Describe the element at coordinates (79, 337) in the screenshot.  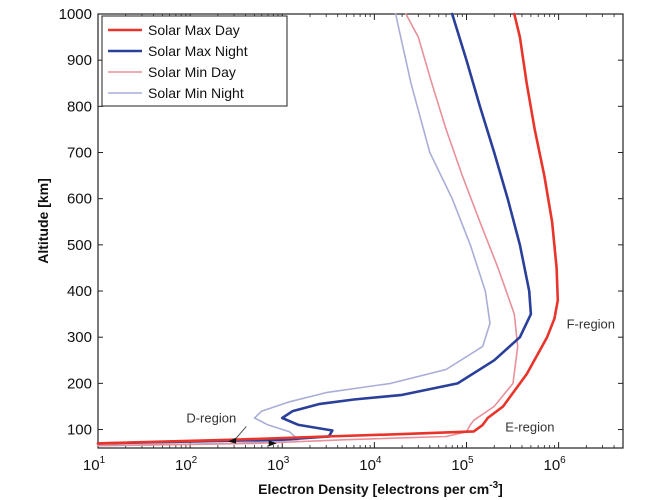
I see `y-tick-label: 300` at that location.